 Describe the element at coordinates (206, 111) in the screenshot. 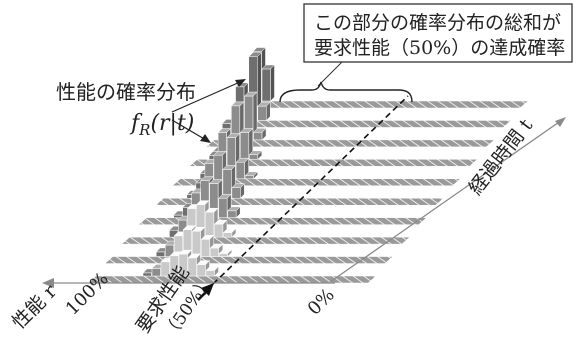

I see `label-pointer-arrows` at that location.